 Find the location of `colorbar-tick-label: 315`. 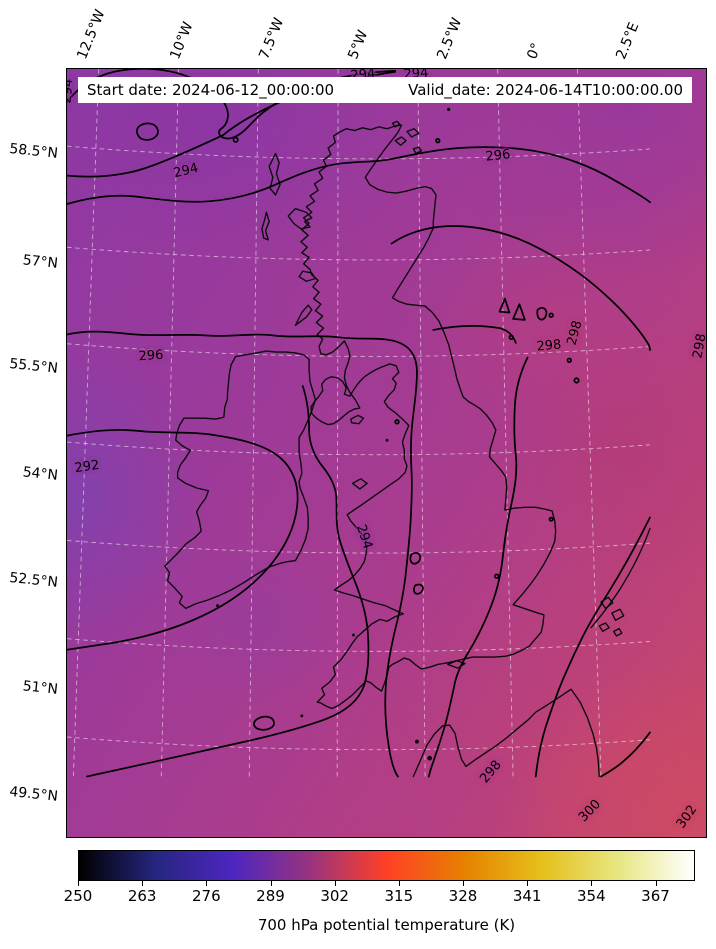

colorbar-tick-label: 315 is located at coordinates (399, 896).